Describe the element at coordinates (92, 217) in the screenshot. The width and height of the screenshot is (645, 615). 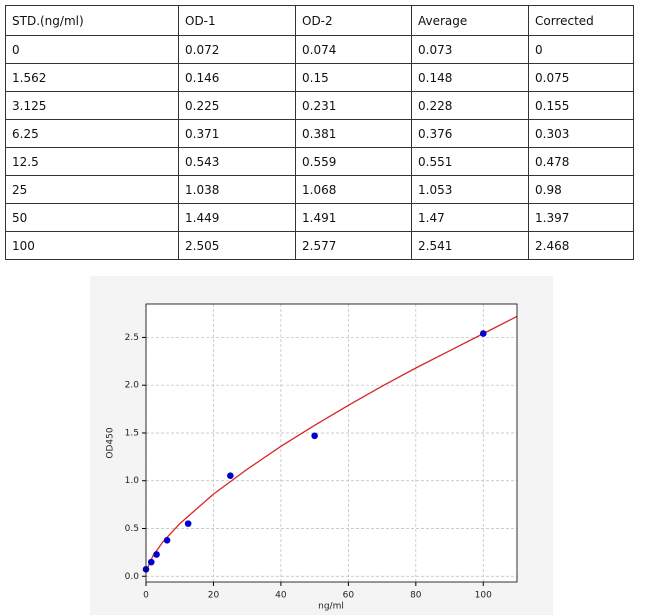
I see `table-cell: 50` at that location.